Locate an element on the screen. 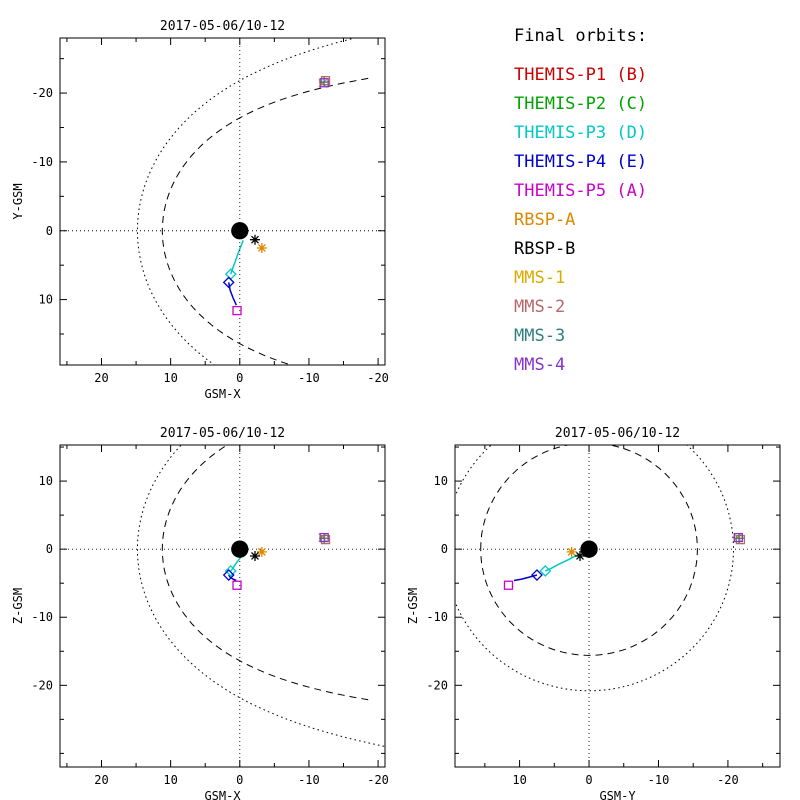  legend-entry-mms-3: MMS-3 is located at coordinates (540, 336).